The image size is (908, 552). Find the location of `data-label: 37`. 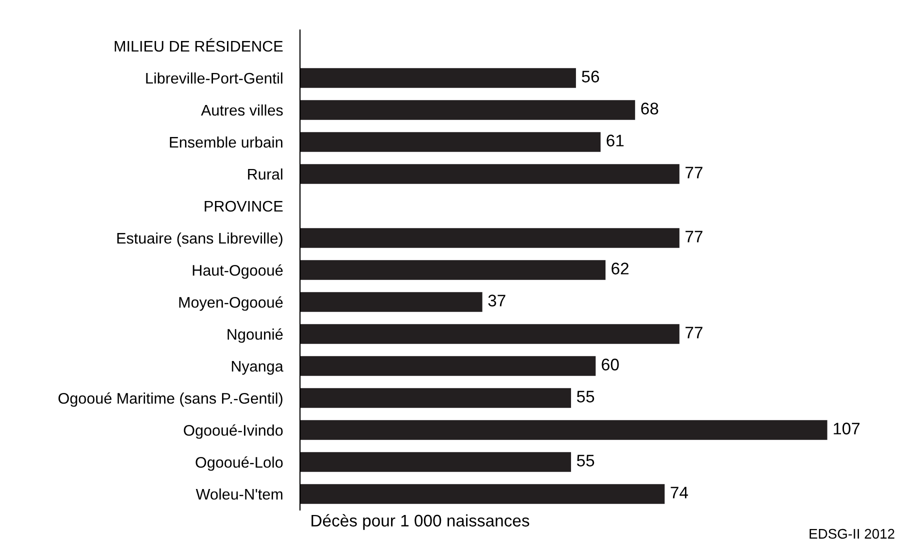

data-label: 37 is located at coordinates (497, 300).